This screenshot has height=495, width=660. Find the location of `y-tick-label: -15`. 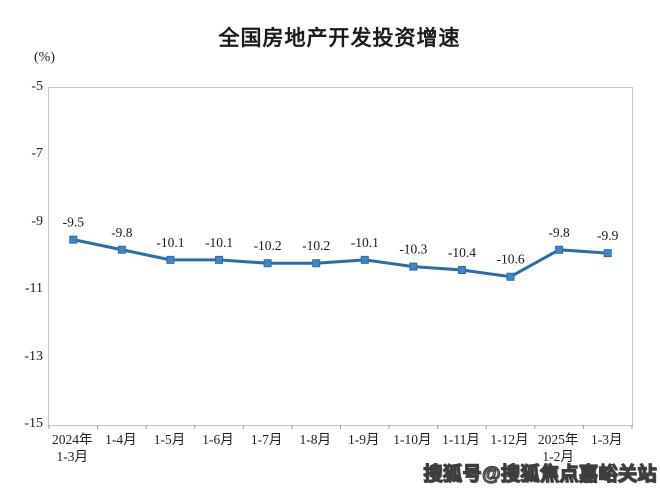

y-tick-label: -15 is located at coordinates (33, 423).